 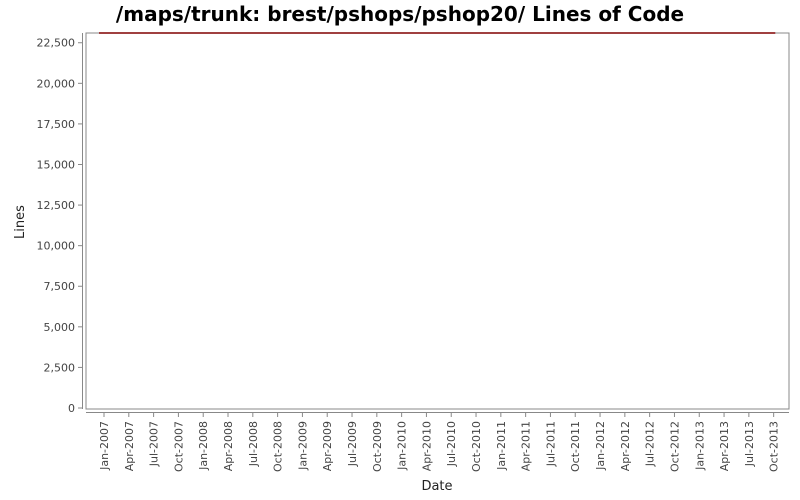 I want to click on x-tick-label: Jul-2008, so click(x=253, y=444).